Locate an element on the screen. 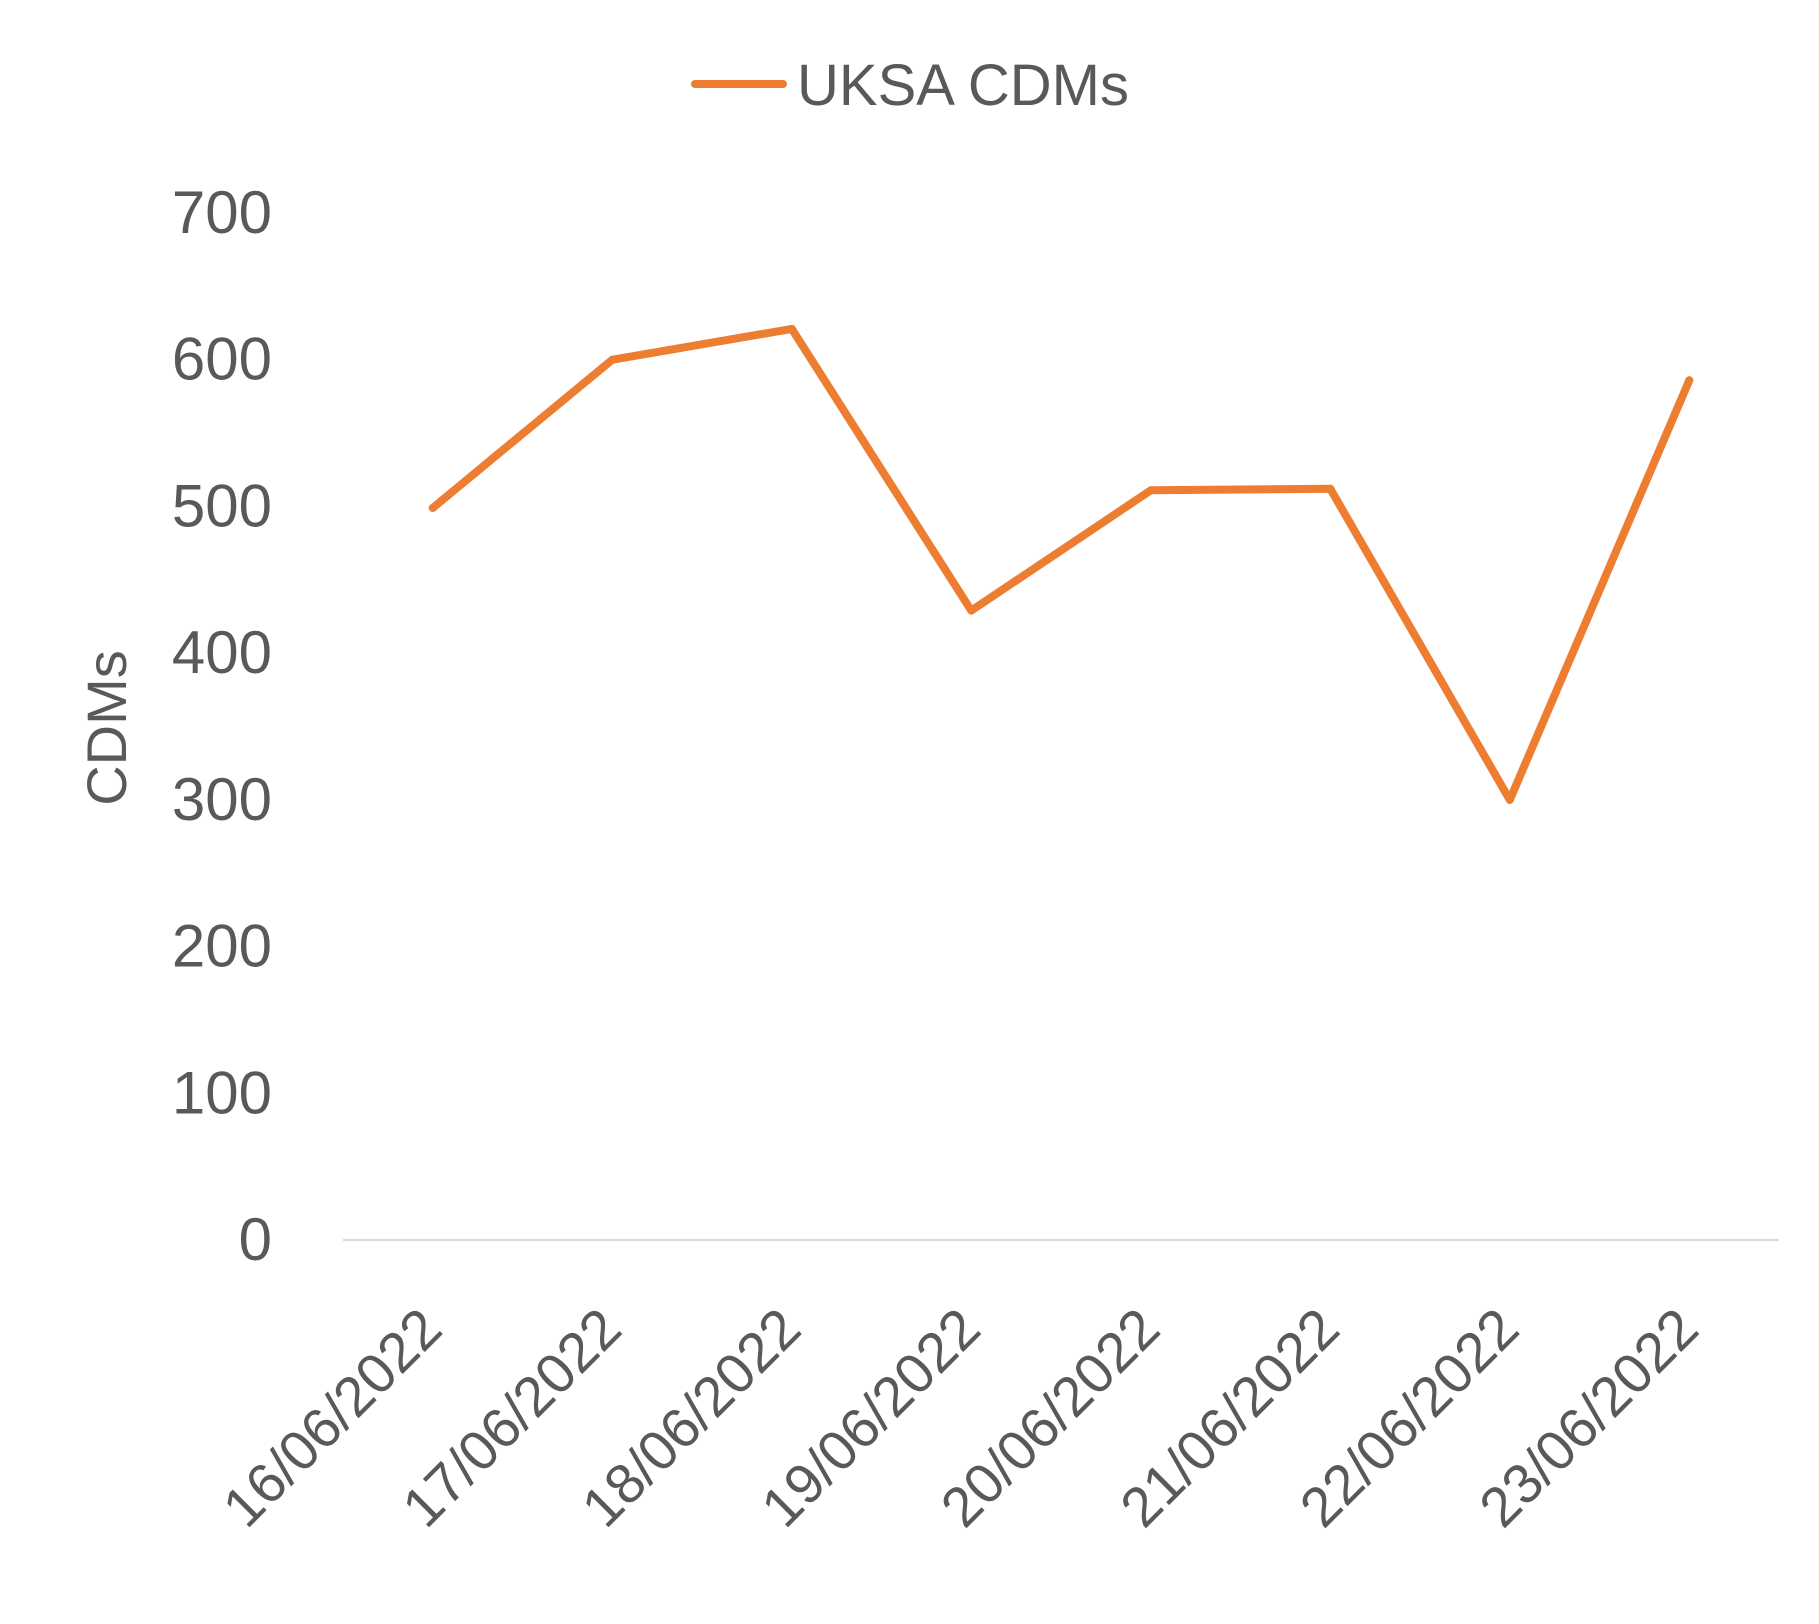  legend-label: UKSA CDMs is located at coordinates (963, 85).